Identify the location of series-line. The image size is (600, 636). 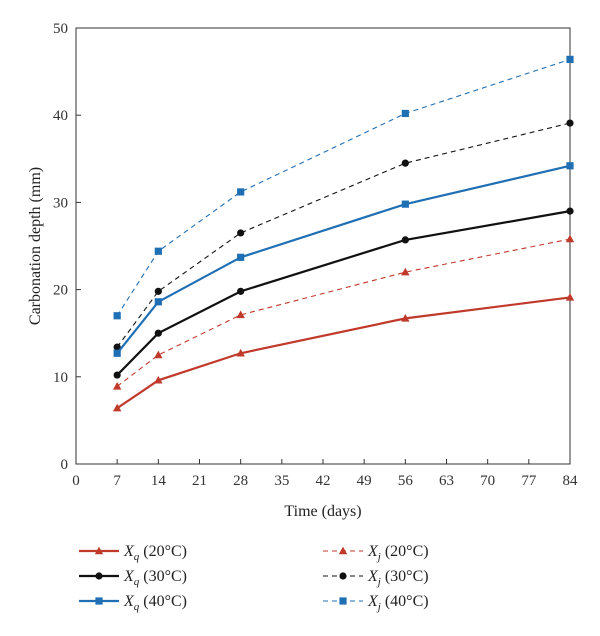
(343, 353).